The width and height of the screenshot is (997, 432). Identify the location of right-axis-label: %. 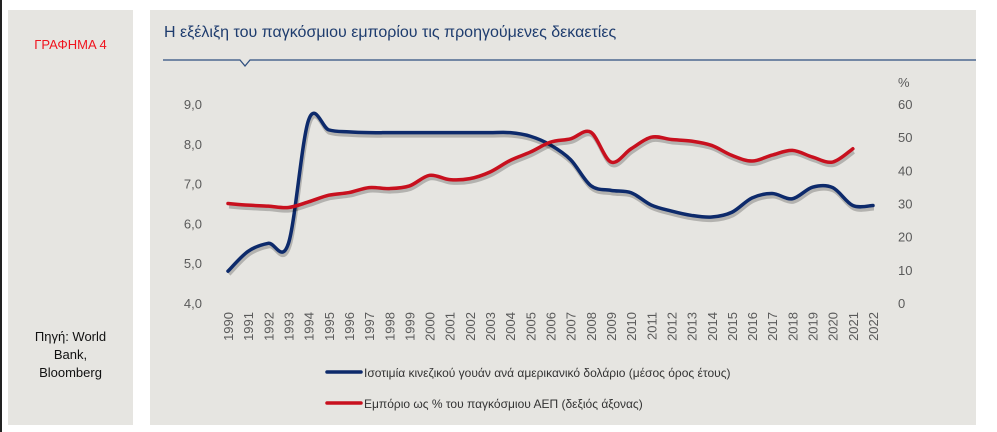
(904, 82).